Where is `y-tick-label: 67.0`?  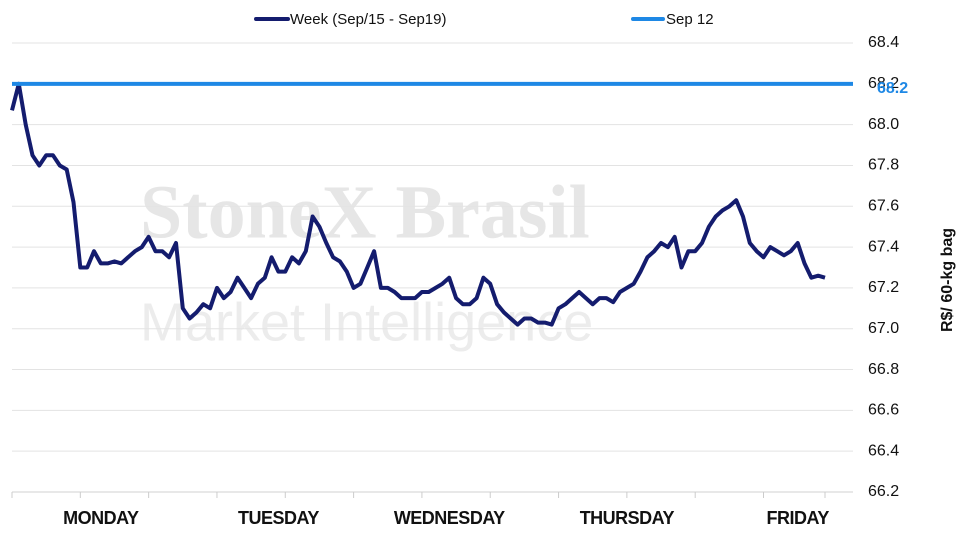
y-tick-label: 67.0 is located at coordinates (883, 328).